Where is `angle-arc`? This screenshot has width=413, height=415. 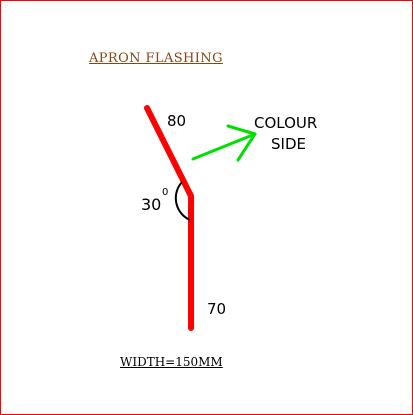 angle-arc is located at coordinates (182, 201).